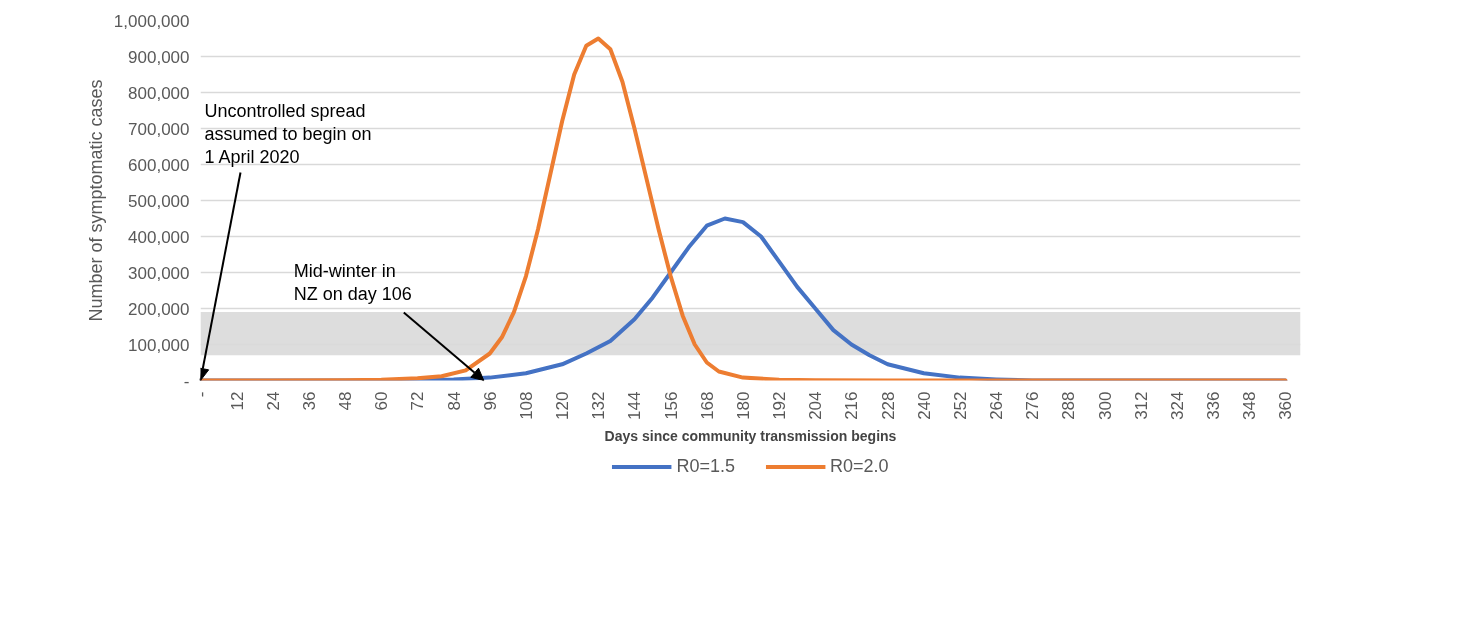  Describe the element at coordinates (816, 405) in the screenshot. I see `x-tick-label: 204` at that location.